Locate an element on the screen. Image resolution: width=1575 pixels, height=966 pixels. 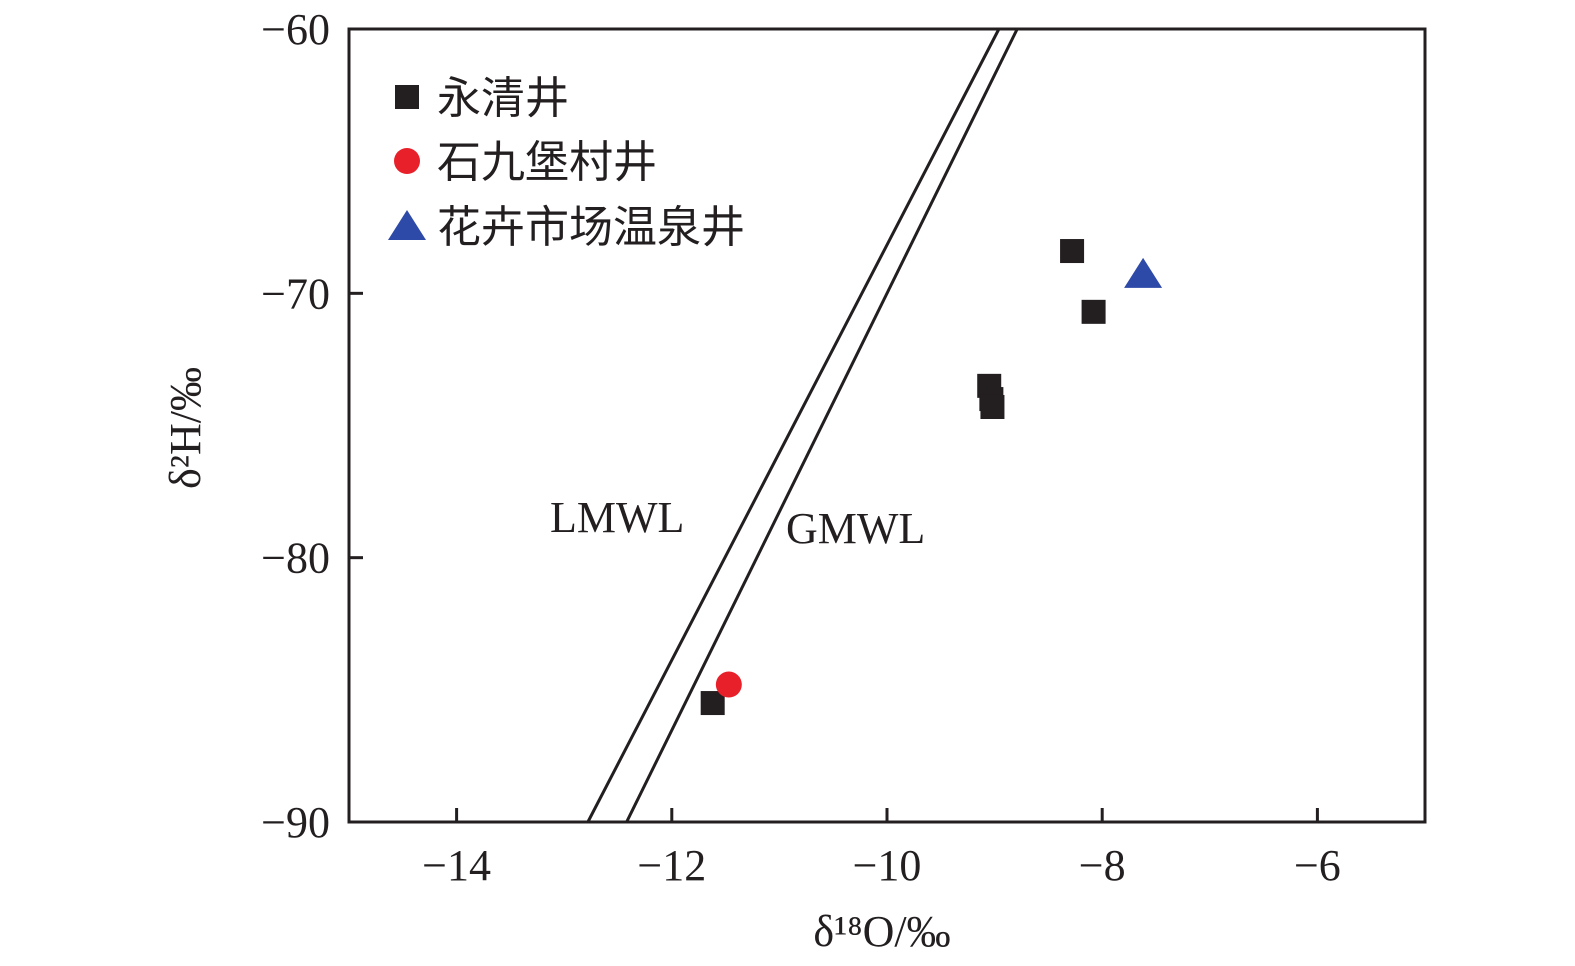
x-tick-label: −6 is located at coordinates (1317, 865).